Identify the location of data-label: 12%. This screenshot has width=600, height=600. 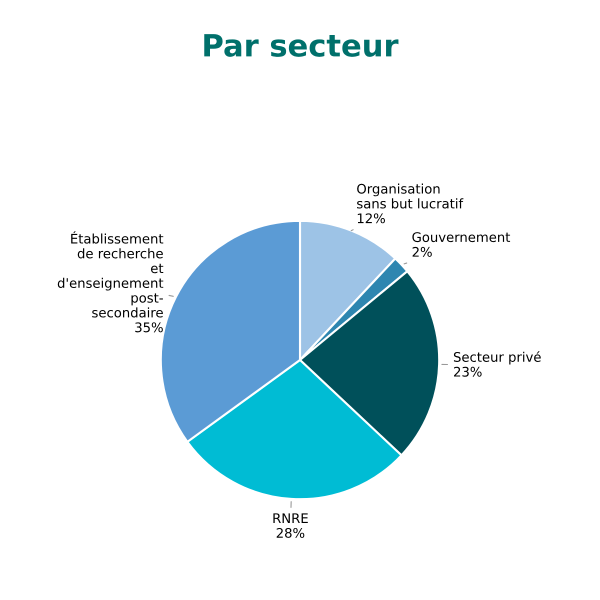
(371, 218).